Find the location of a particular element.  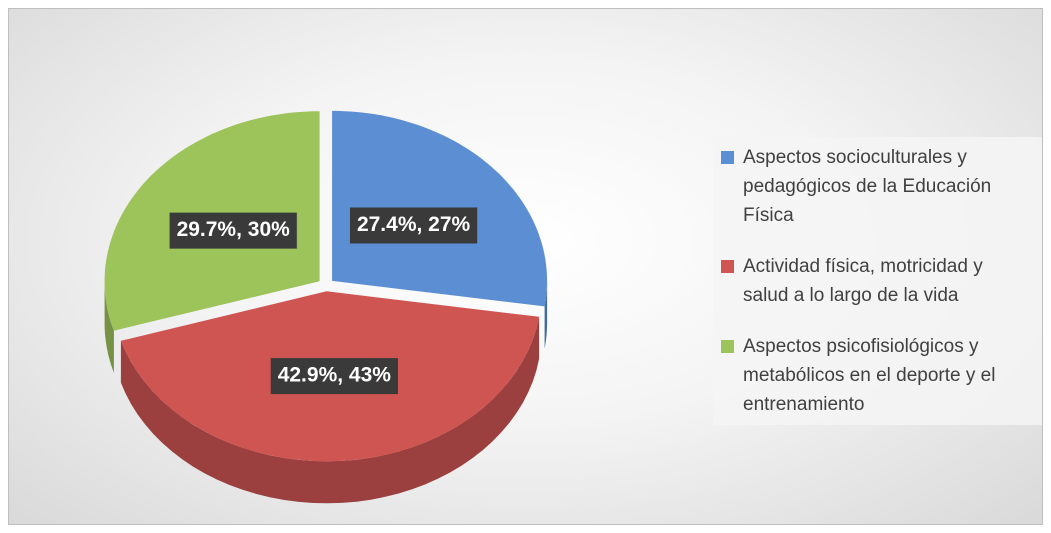

data-label: 29.7%, 30% is located at coordinates (234, 229).